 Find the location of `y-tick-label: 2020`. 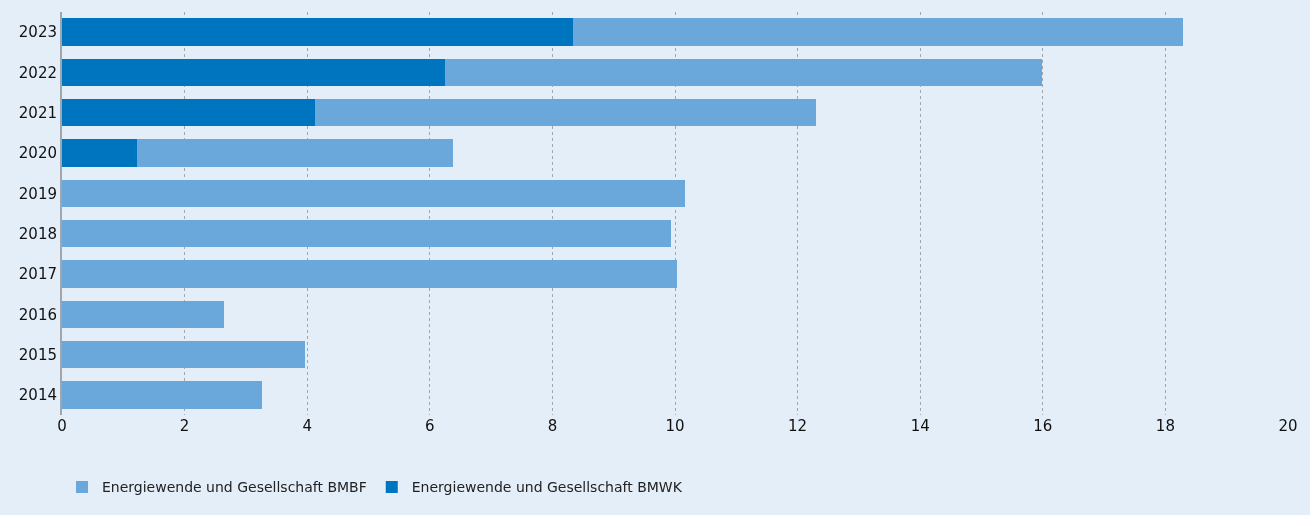

y-tick-label: 2020 is located at coordinates (37, 153).